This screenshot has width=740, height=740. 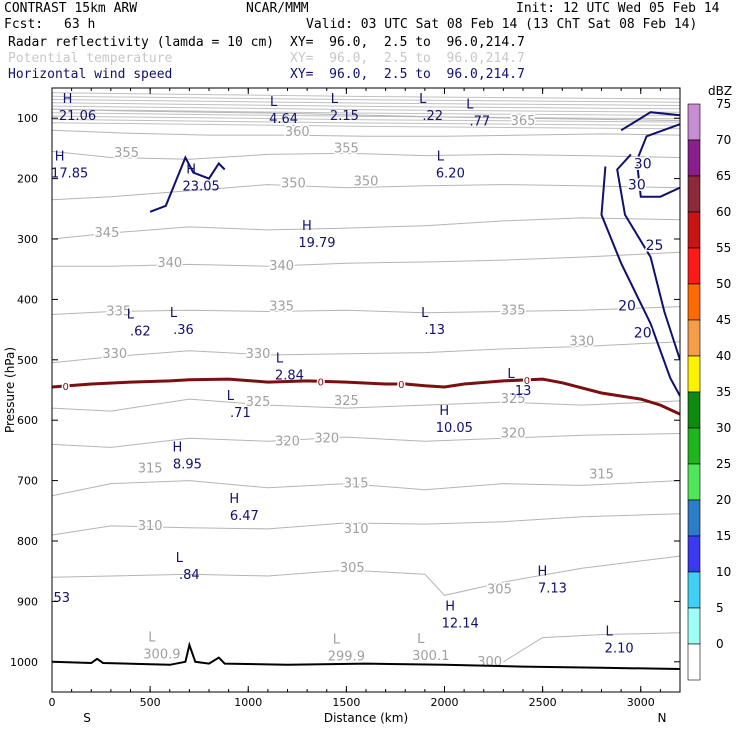 What do you see at coordinates (80, 24) in the screenshot?
I see `fcst-value: 63 h` at bounding box center [80, 24].